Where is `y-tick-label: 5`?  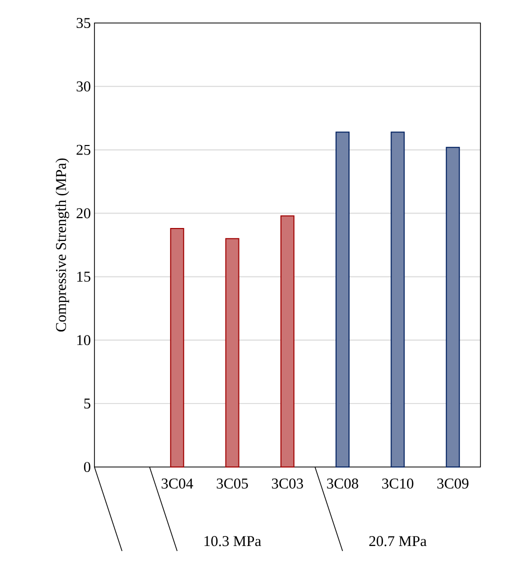 y-tick-label: 5 is located at coordinates (87, 403).